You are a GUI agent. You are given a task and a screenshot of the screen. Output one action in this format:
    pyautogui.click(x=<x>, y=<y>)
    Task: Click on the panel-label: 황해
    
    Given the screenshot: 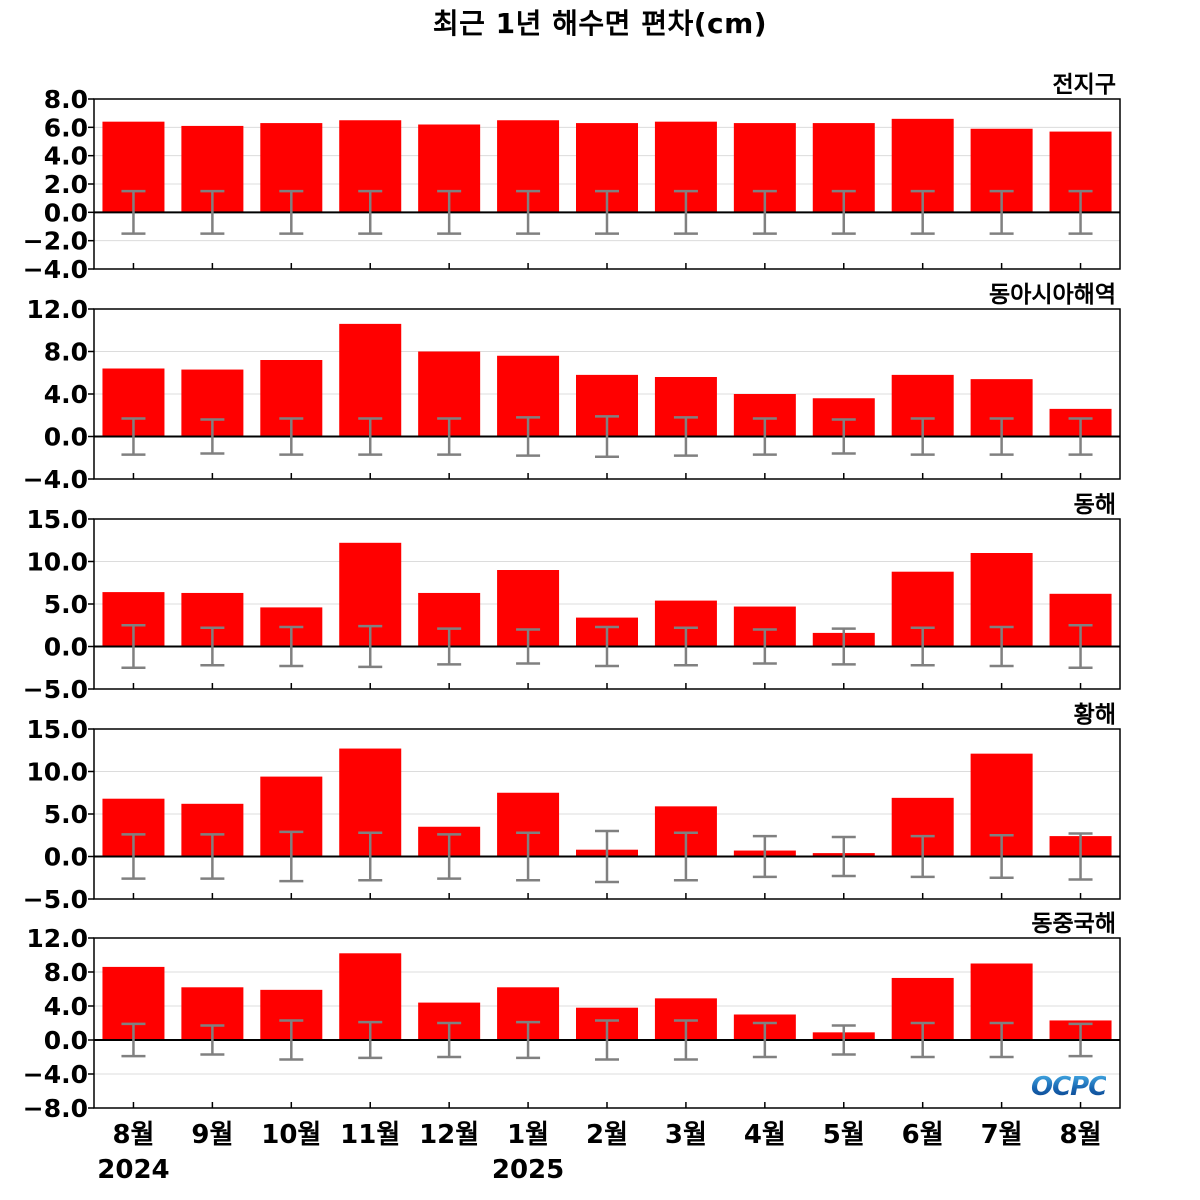 What is the action you would take?
    pyautogui.click(x=1095, y=715)
    